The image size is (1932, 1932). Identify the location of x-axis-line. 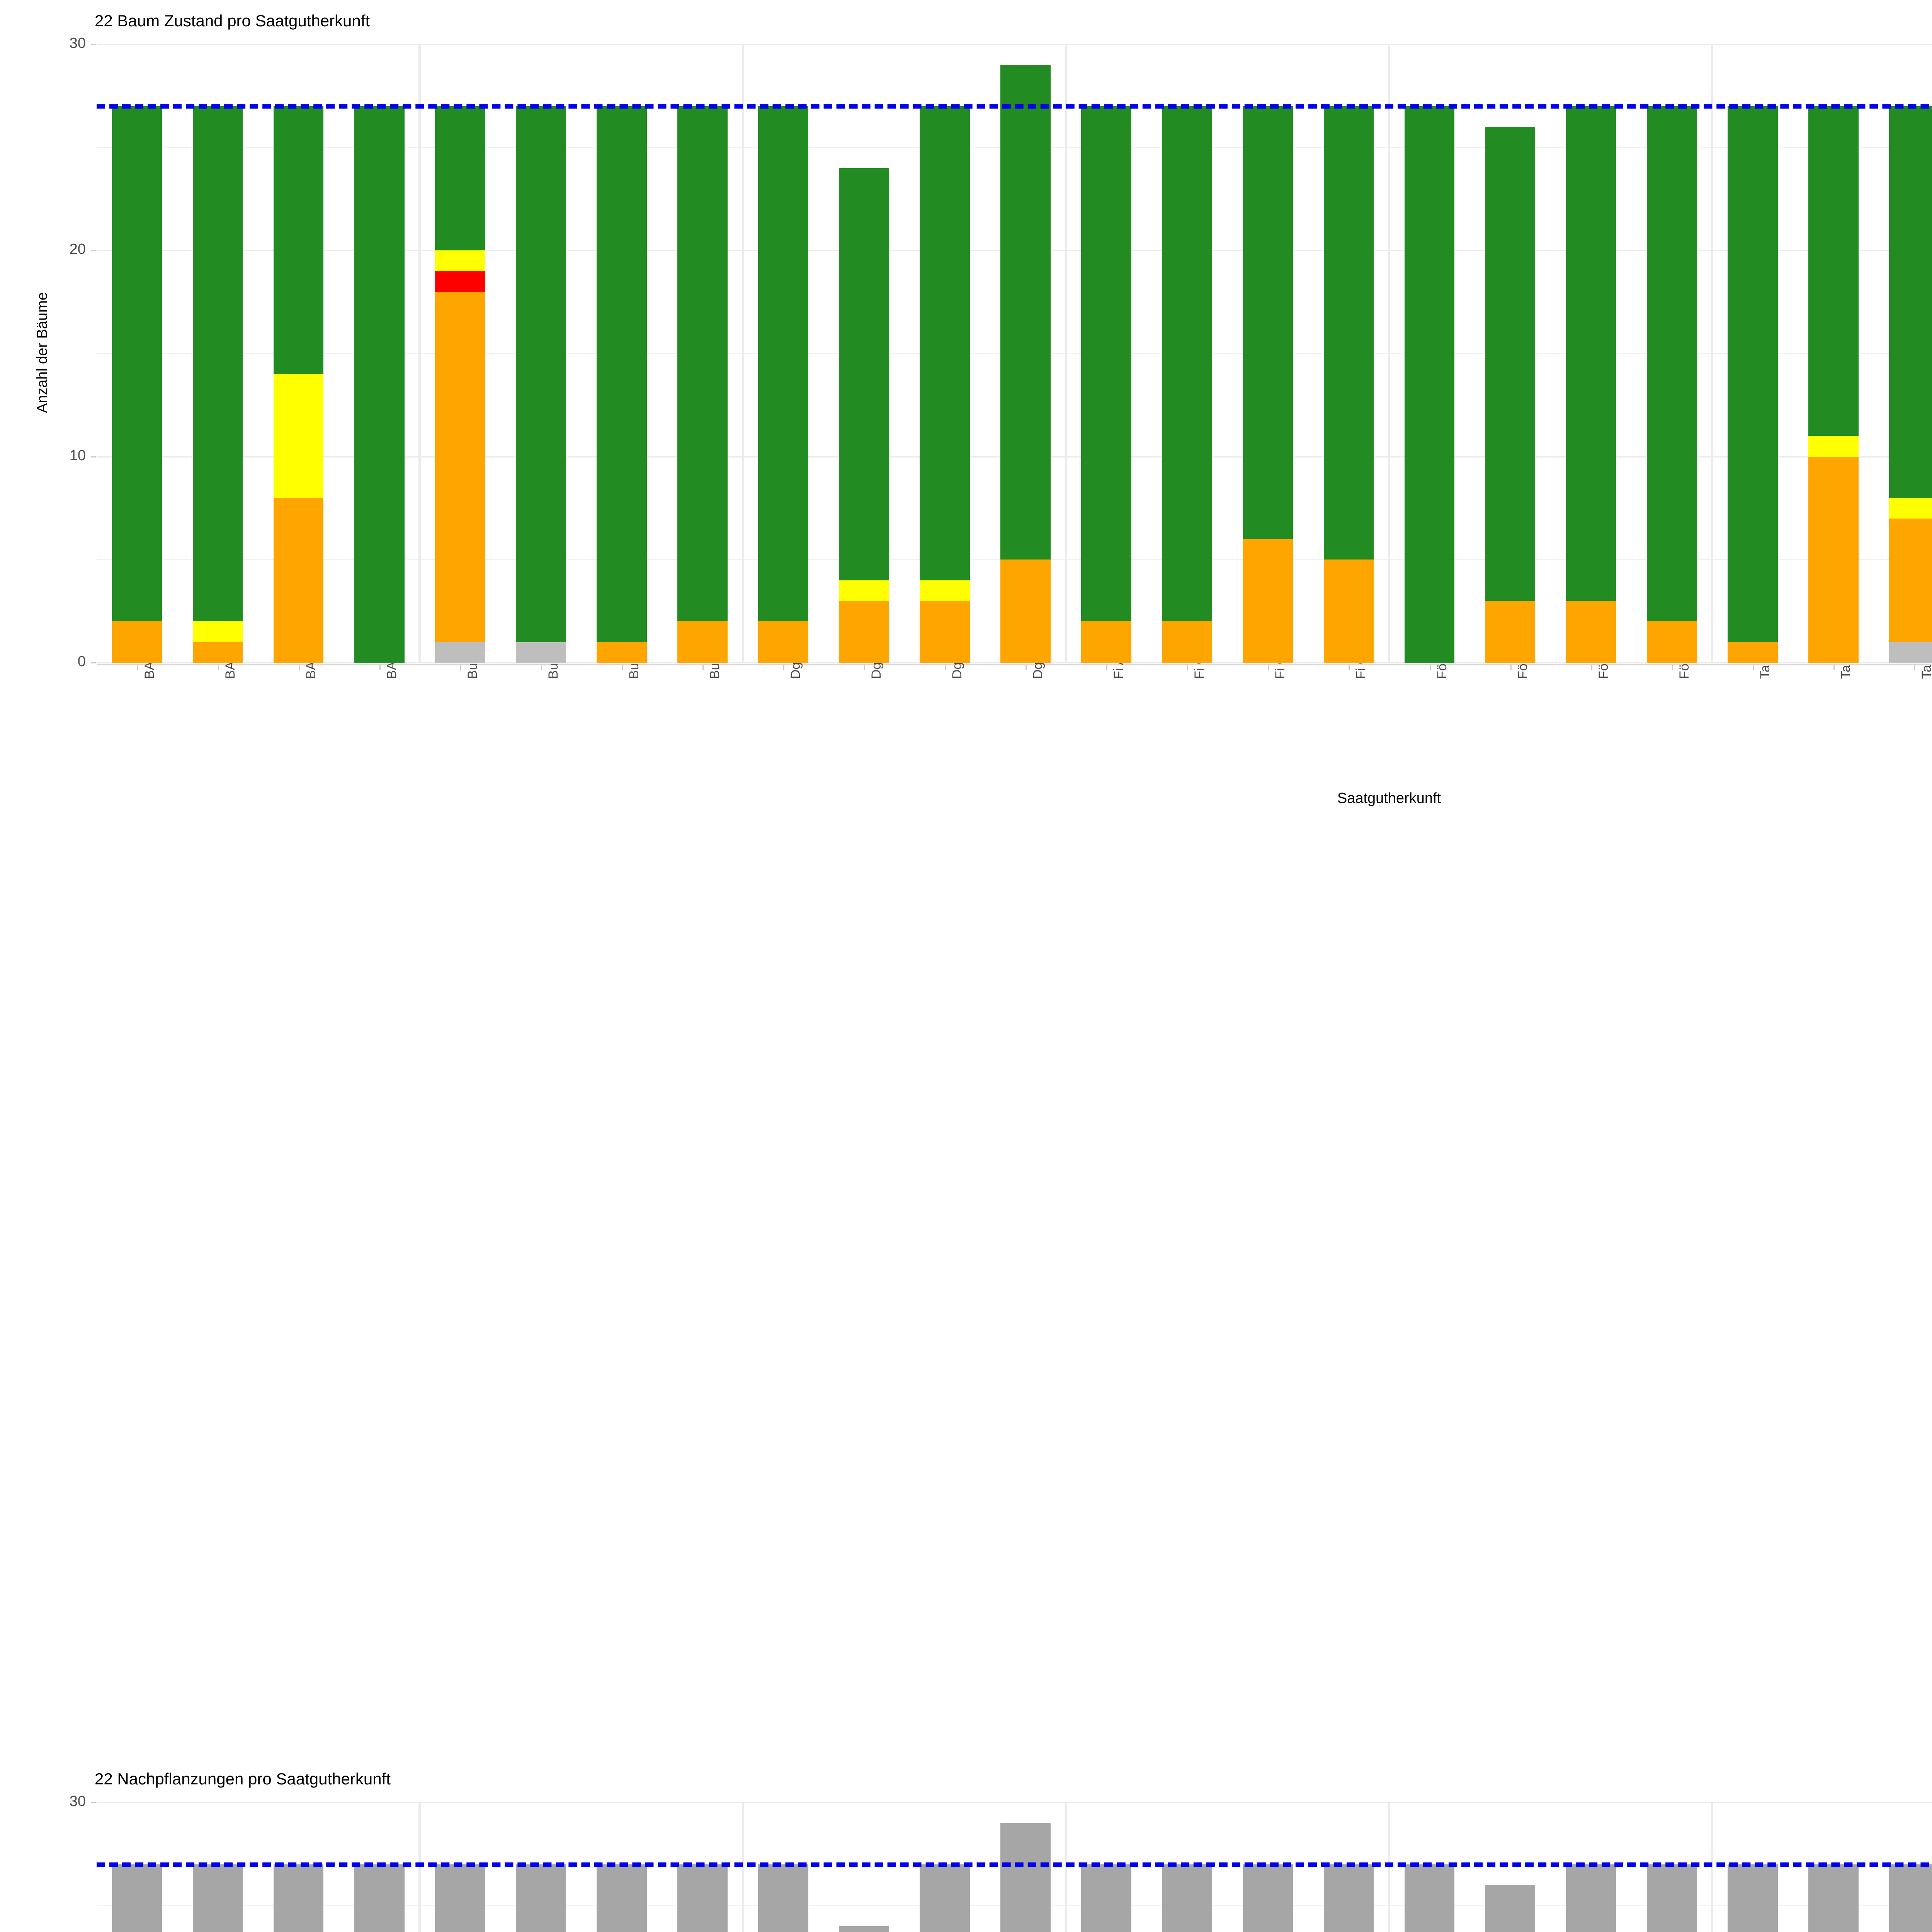
(1014, 664).